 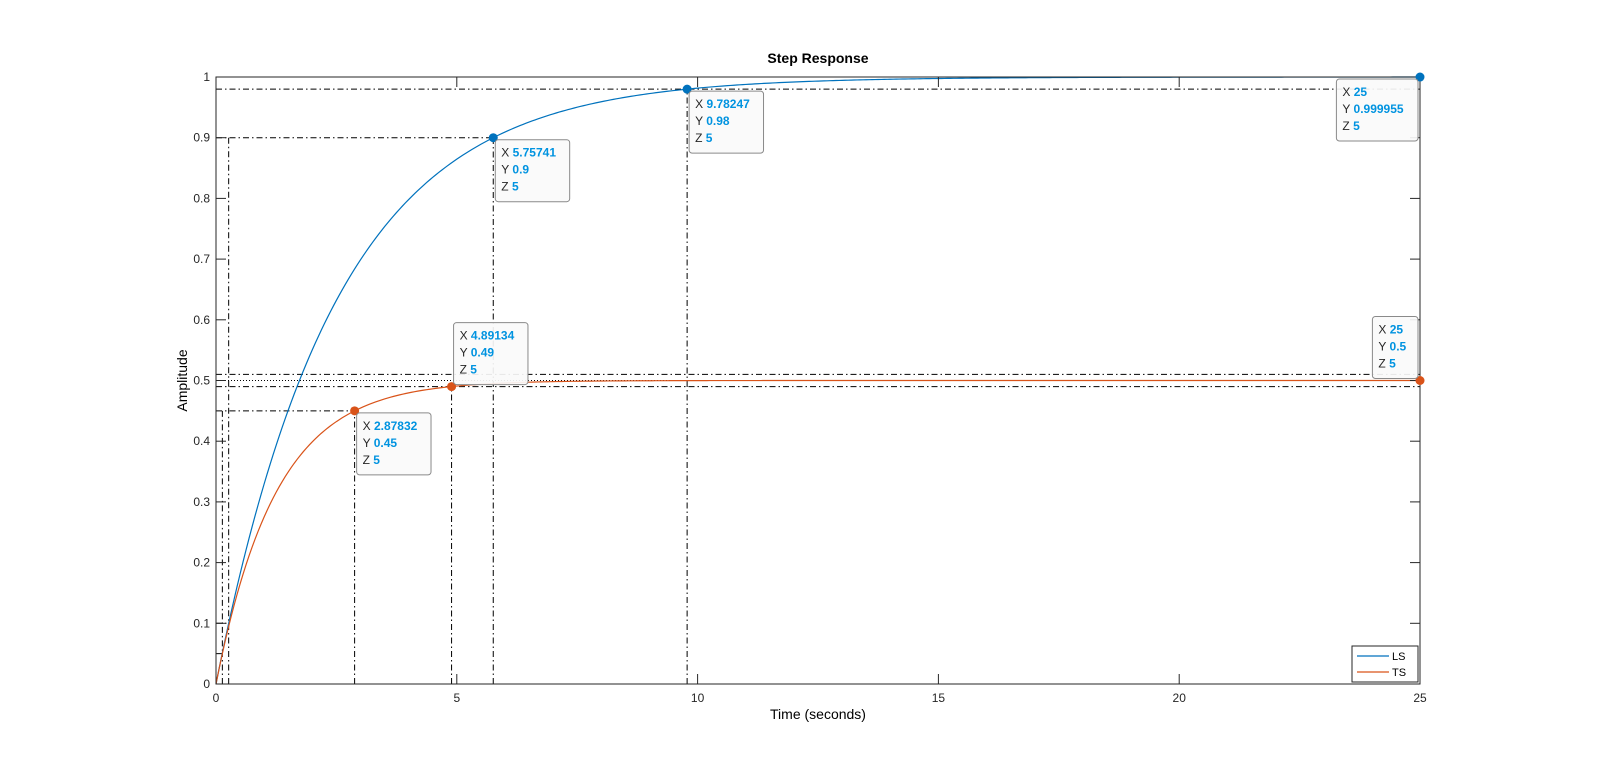 I want to click on datatip-value: 0.98, so click(x=718, y=121).